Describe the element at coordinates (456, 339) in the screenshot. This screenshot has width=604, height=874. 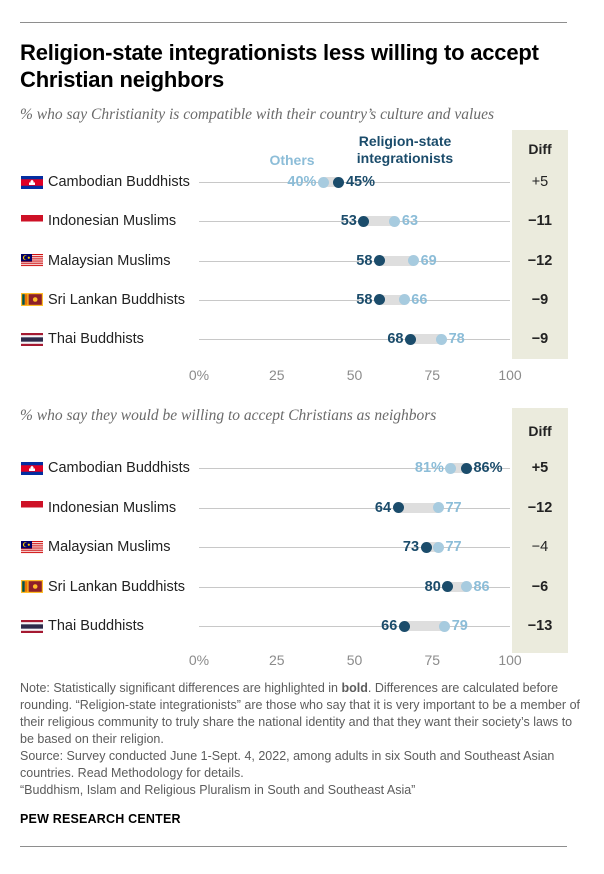
I see `others-value-label: 78` at that location.